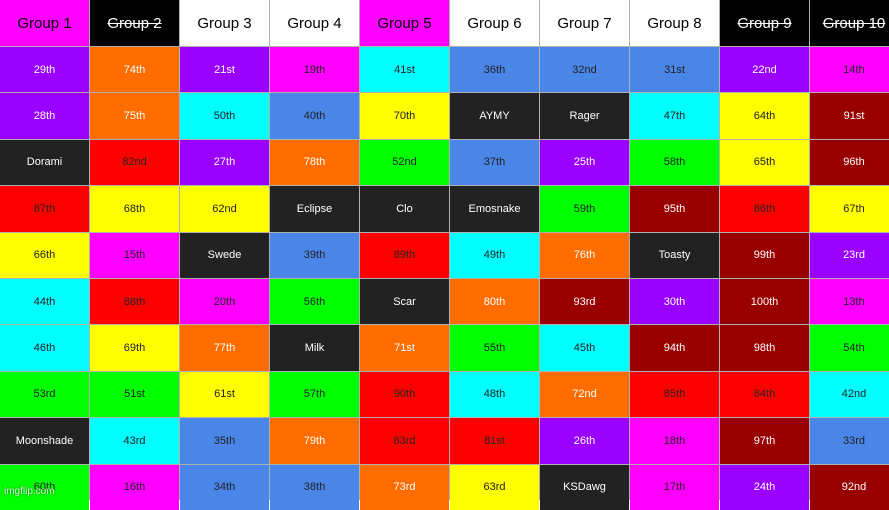 Image resolution: width=889 pixels, height=510 pixels. I want to click on grid-cell-r5-c9: 99th, so click(764, 255).